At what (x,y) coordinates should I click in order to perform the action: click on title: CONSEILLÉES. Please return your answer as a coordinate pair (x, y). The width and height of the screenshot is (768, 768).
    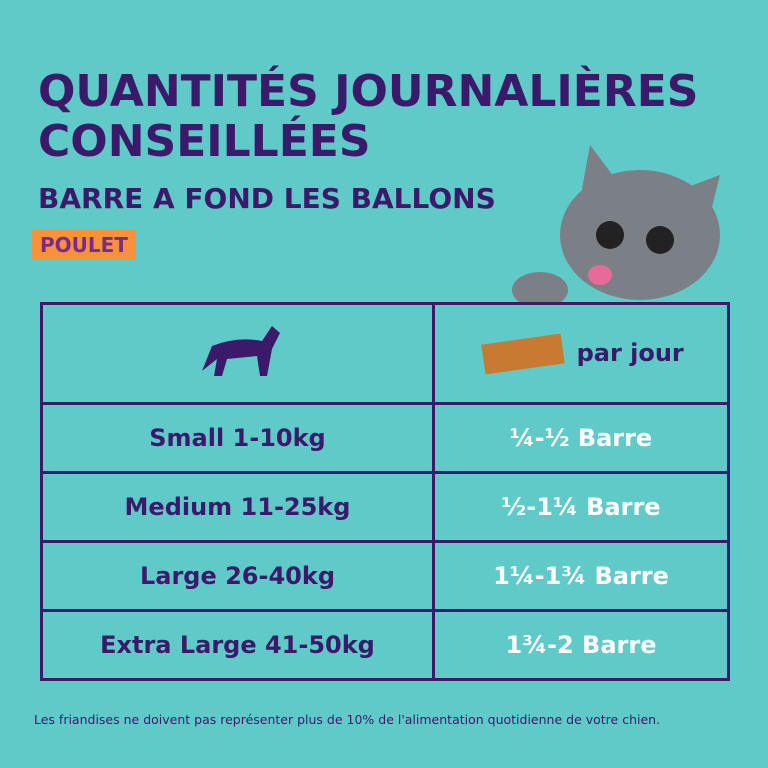
    Looking at the image, I should click on (204, 141).